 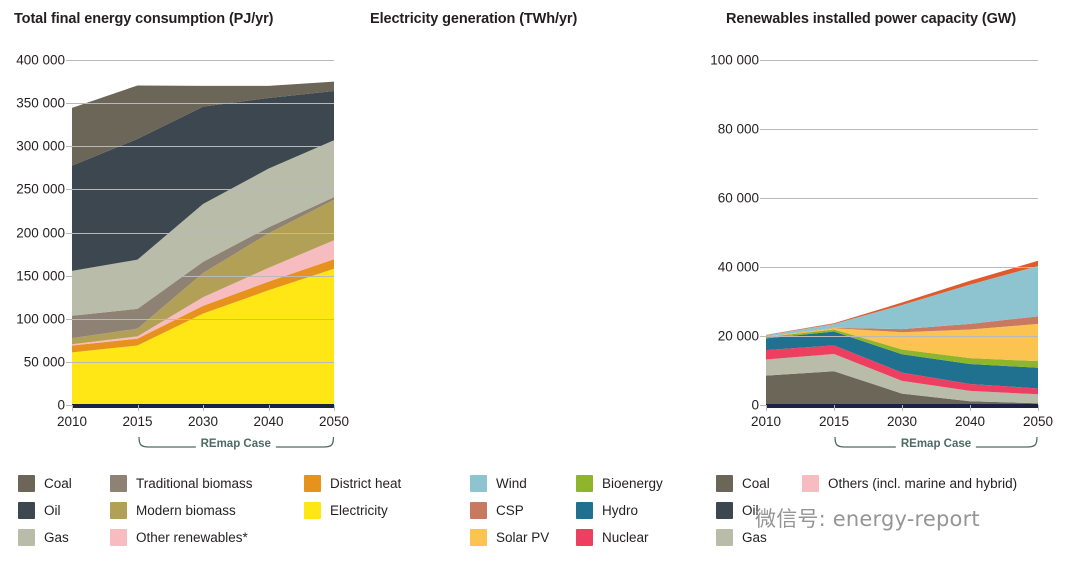 I want to click on legend-column: Bioenergy Hydro Nuclear, so click(x=619, y=510).